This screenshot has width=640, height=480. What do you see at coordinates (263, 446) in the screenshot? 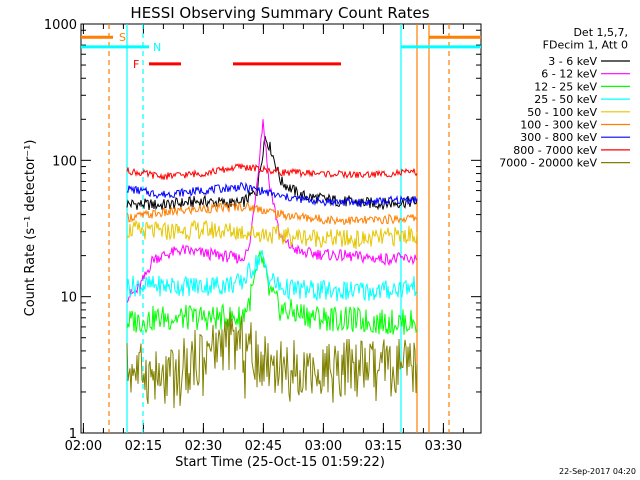
I see `x-tick-label: 02:45` at bounding box center [263, 446].